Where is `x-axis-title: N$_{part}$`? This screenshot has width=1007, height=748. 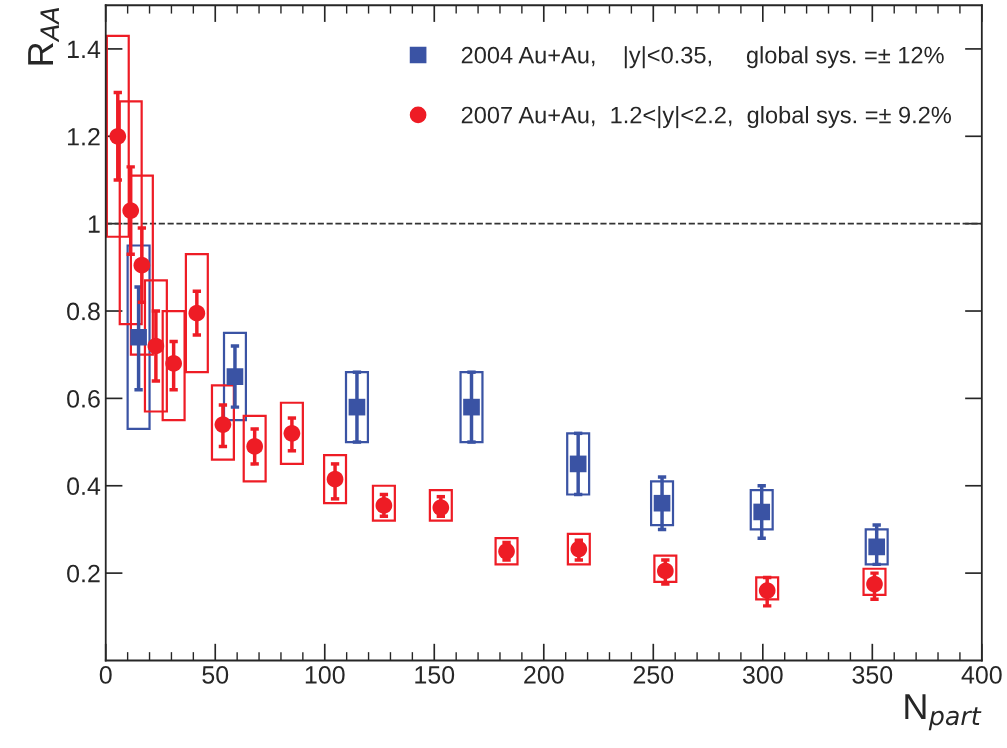
x-axis-title: N$_{part}$ is located at coordinates (943, 712).